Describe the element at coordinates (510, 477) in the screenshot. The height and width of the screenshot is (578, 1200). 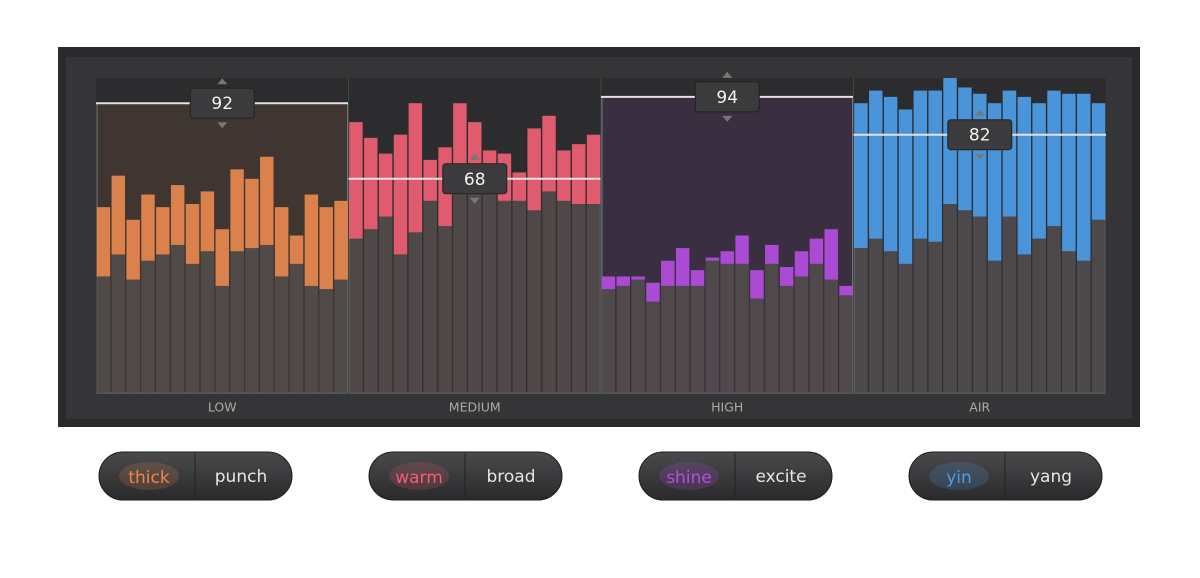
I see `toggle-off: broad` at that location.